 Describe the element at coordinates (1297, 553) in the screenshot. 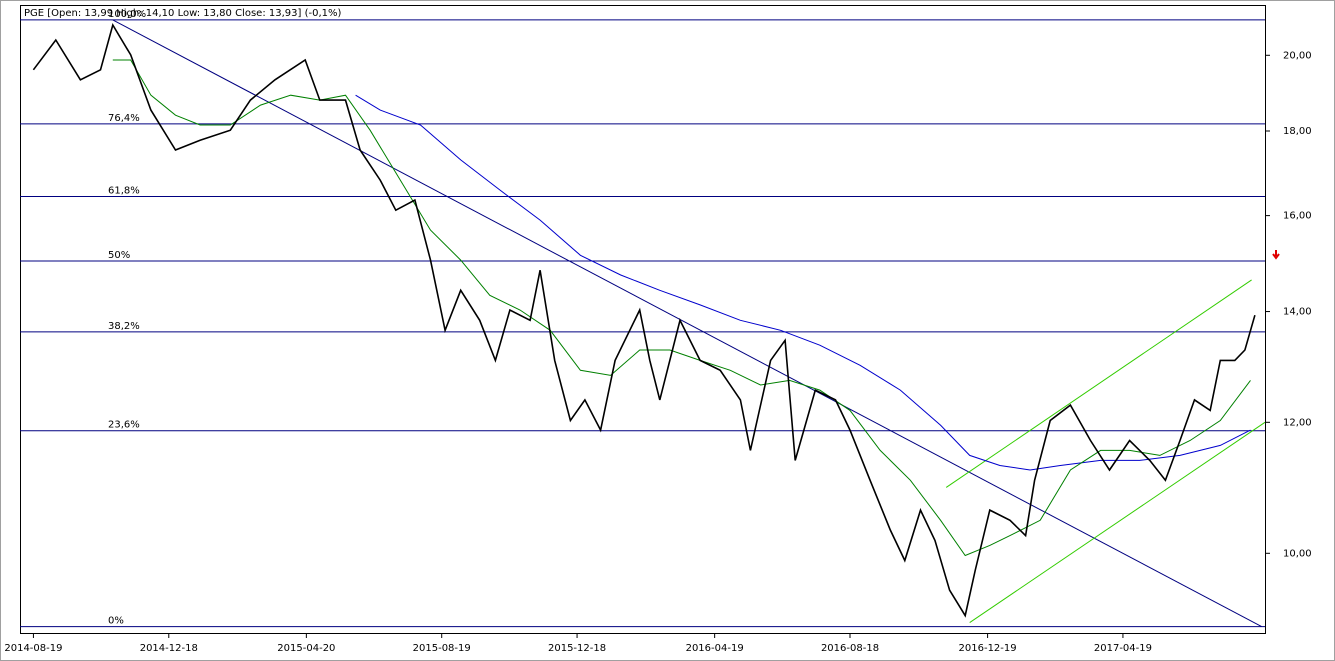

I see `y-tick-label: 10,00` at that location.